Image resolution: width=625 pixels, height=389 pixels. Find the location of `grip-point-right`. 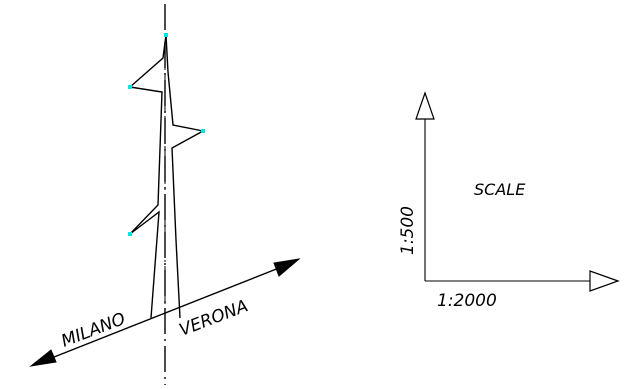

grip-point-right is located at coordinates (203, 131).